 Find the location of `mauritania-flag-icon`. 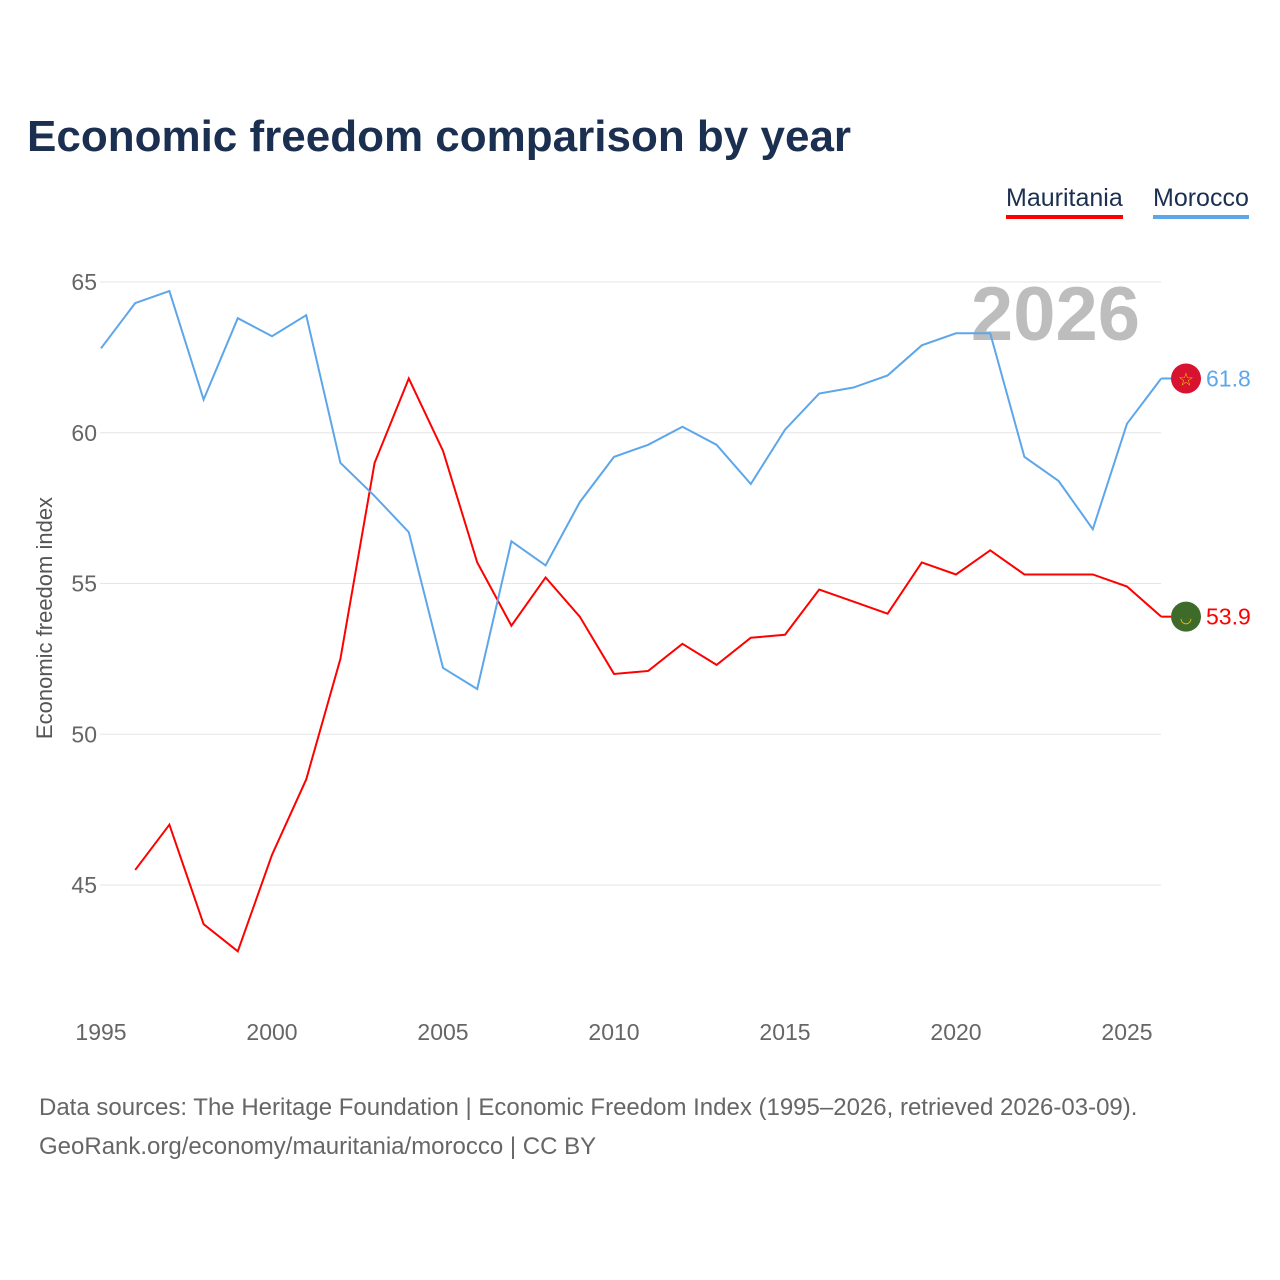

mauritania-flag-icon is located at coordinates (1186, 616).